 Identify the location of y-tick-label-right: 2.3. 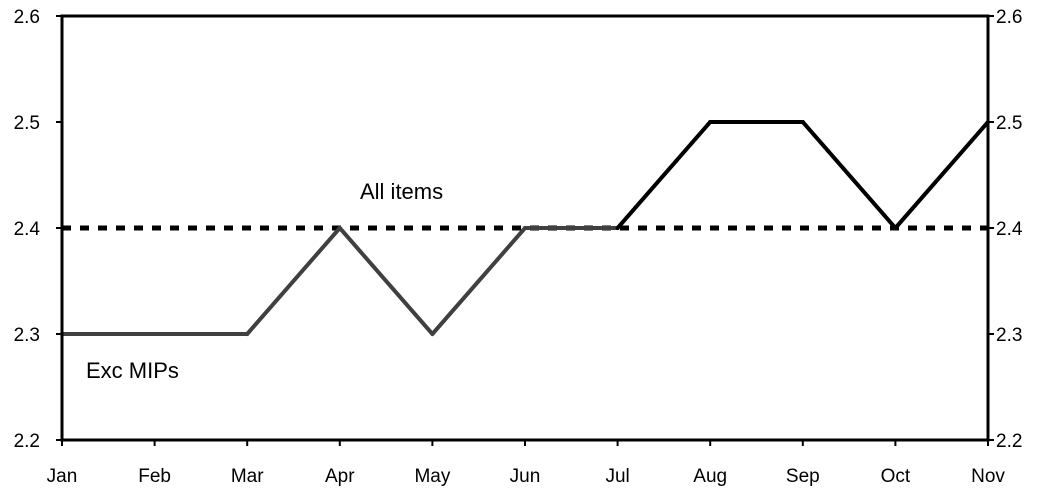
(1009, 335).